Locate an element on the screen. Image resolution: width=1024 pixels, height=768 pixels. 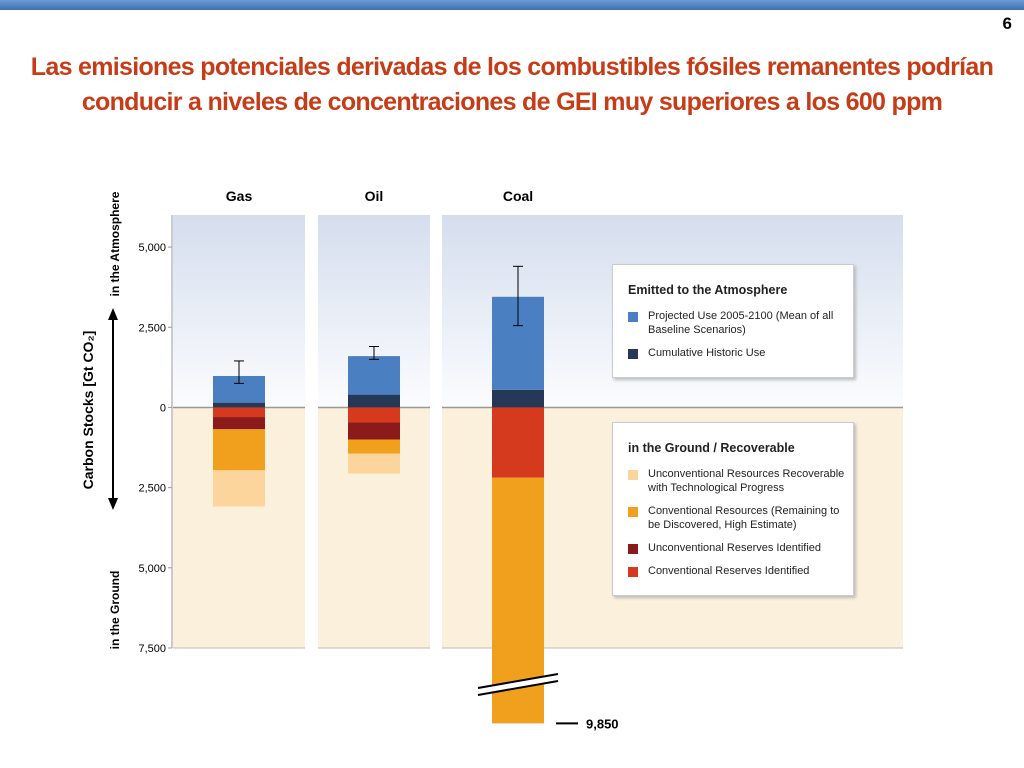
top-bar is located at coordinates (512, 5).